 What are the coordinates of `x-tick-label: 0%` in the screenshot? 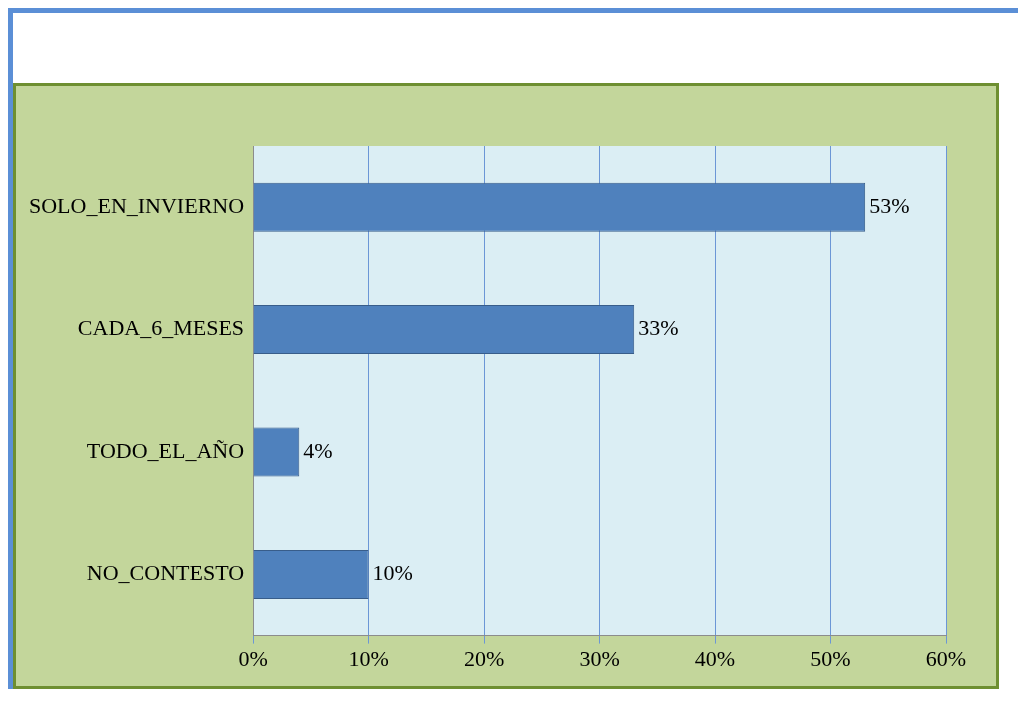 It's located at (253, 658).